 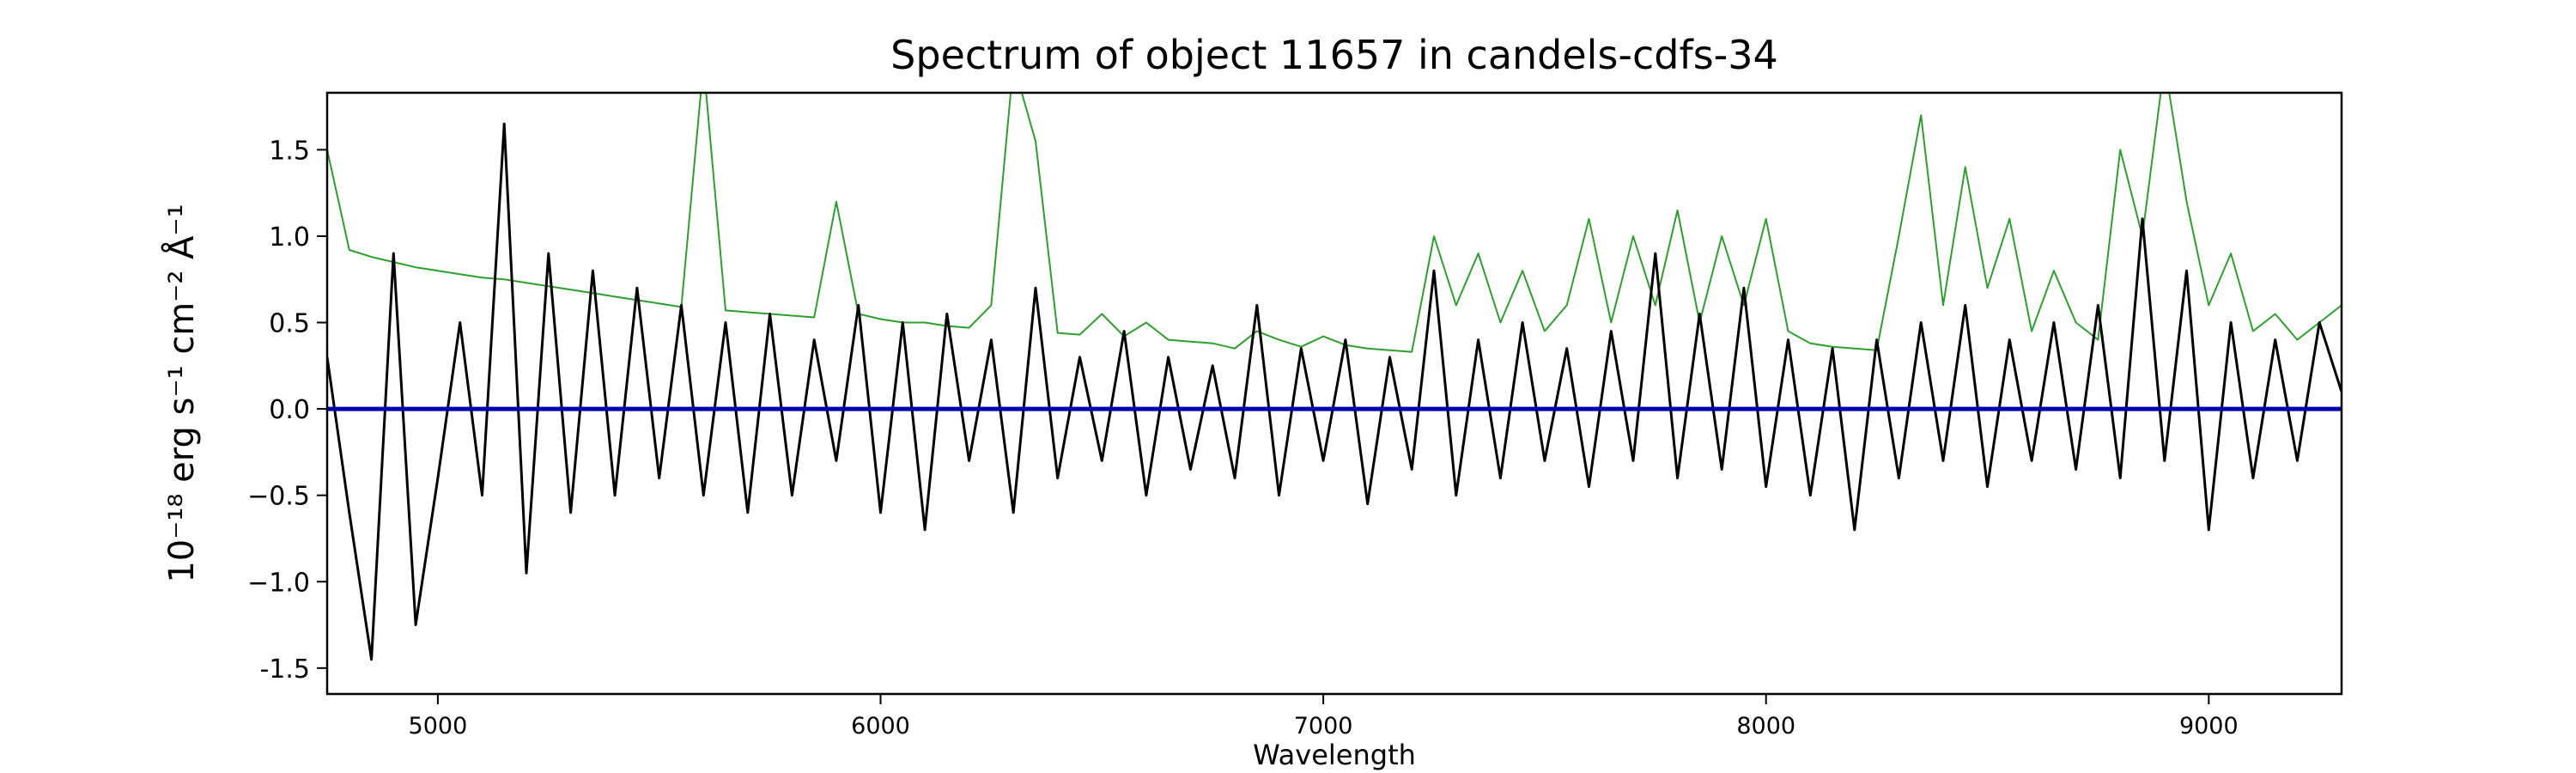 What do you see at coordinates (290, 410) in the screenshot?
I see `y-tick-label: 0.0` at bounding box center [290, 410].